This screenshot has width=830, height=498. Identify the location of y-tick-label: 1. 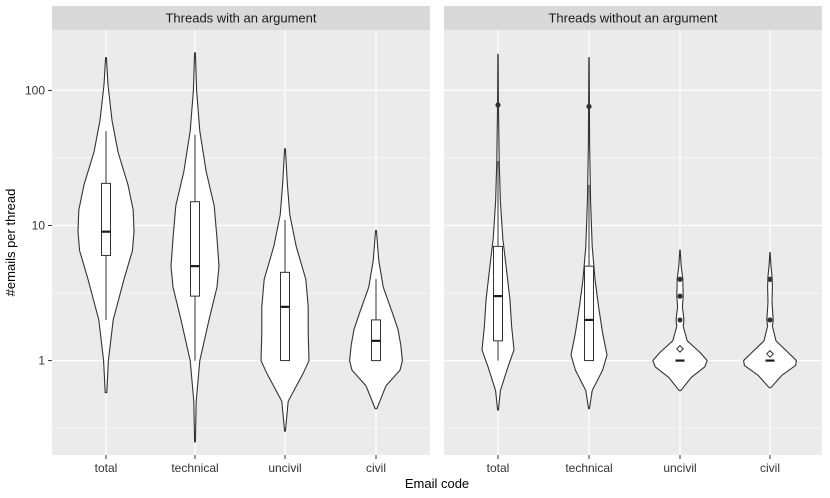
(41, 361).